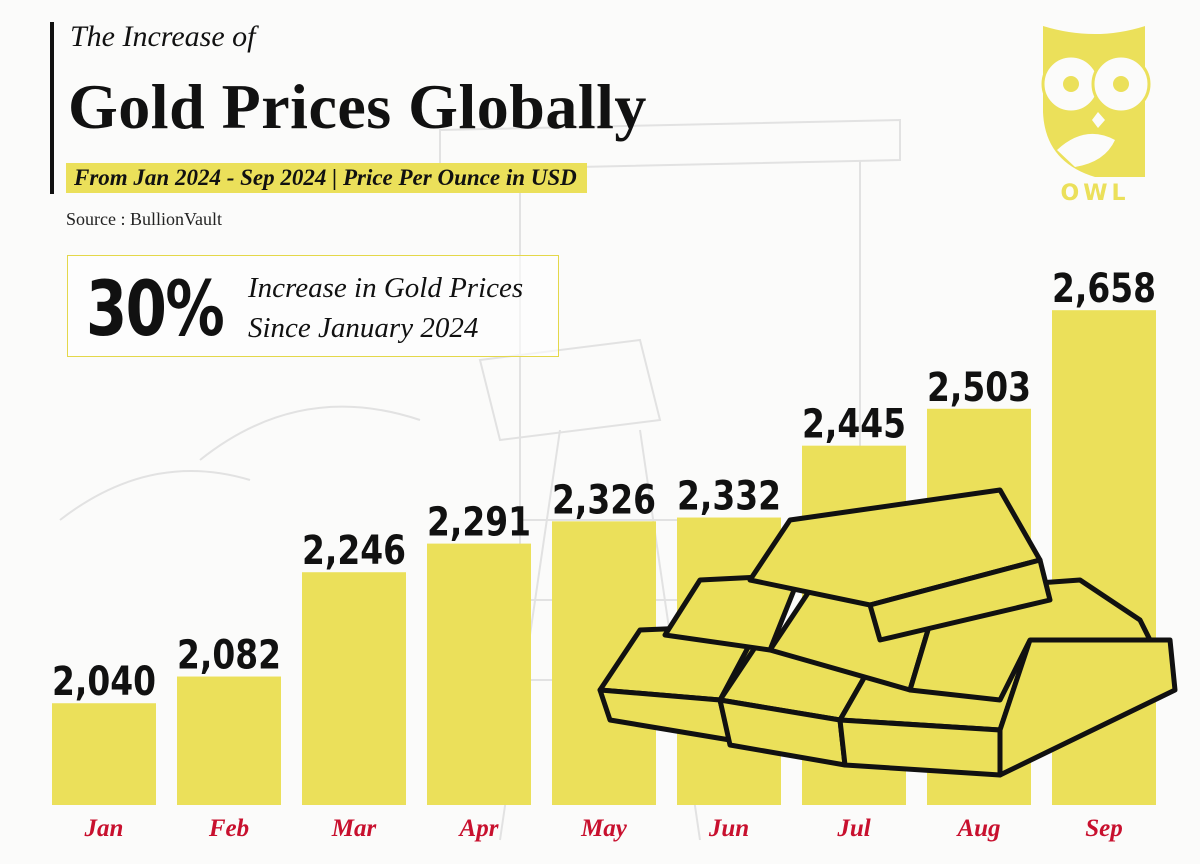  Describe the element at coordinates (853, 828) in the screenshot. I see `month-label: Jul` at that location.